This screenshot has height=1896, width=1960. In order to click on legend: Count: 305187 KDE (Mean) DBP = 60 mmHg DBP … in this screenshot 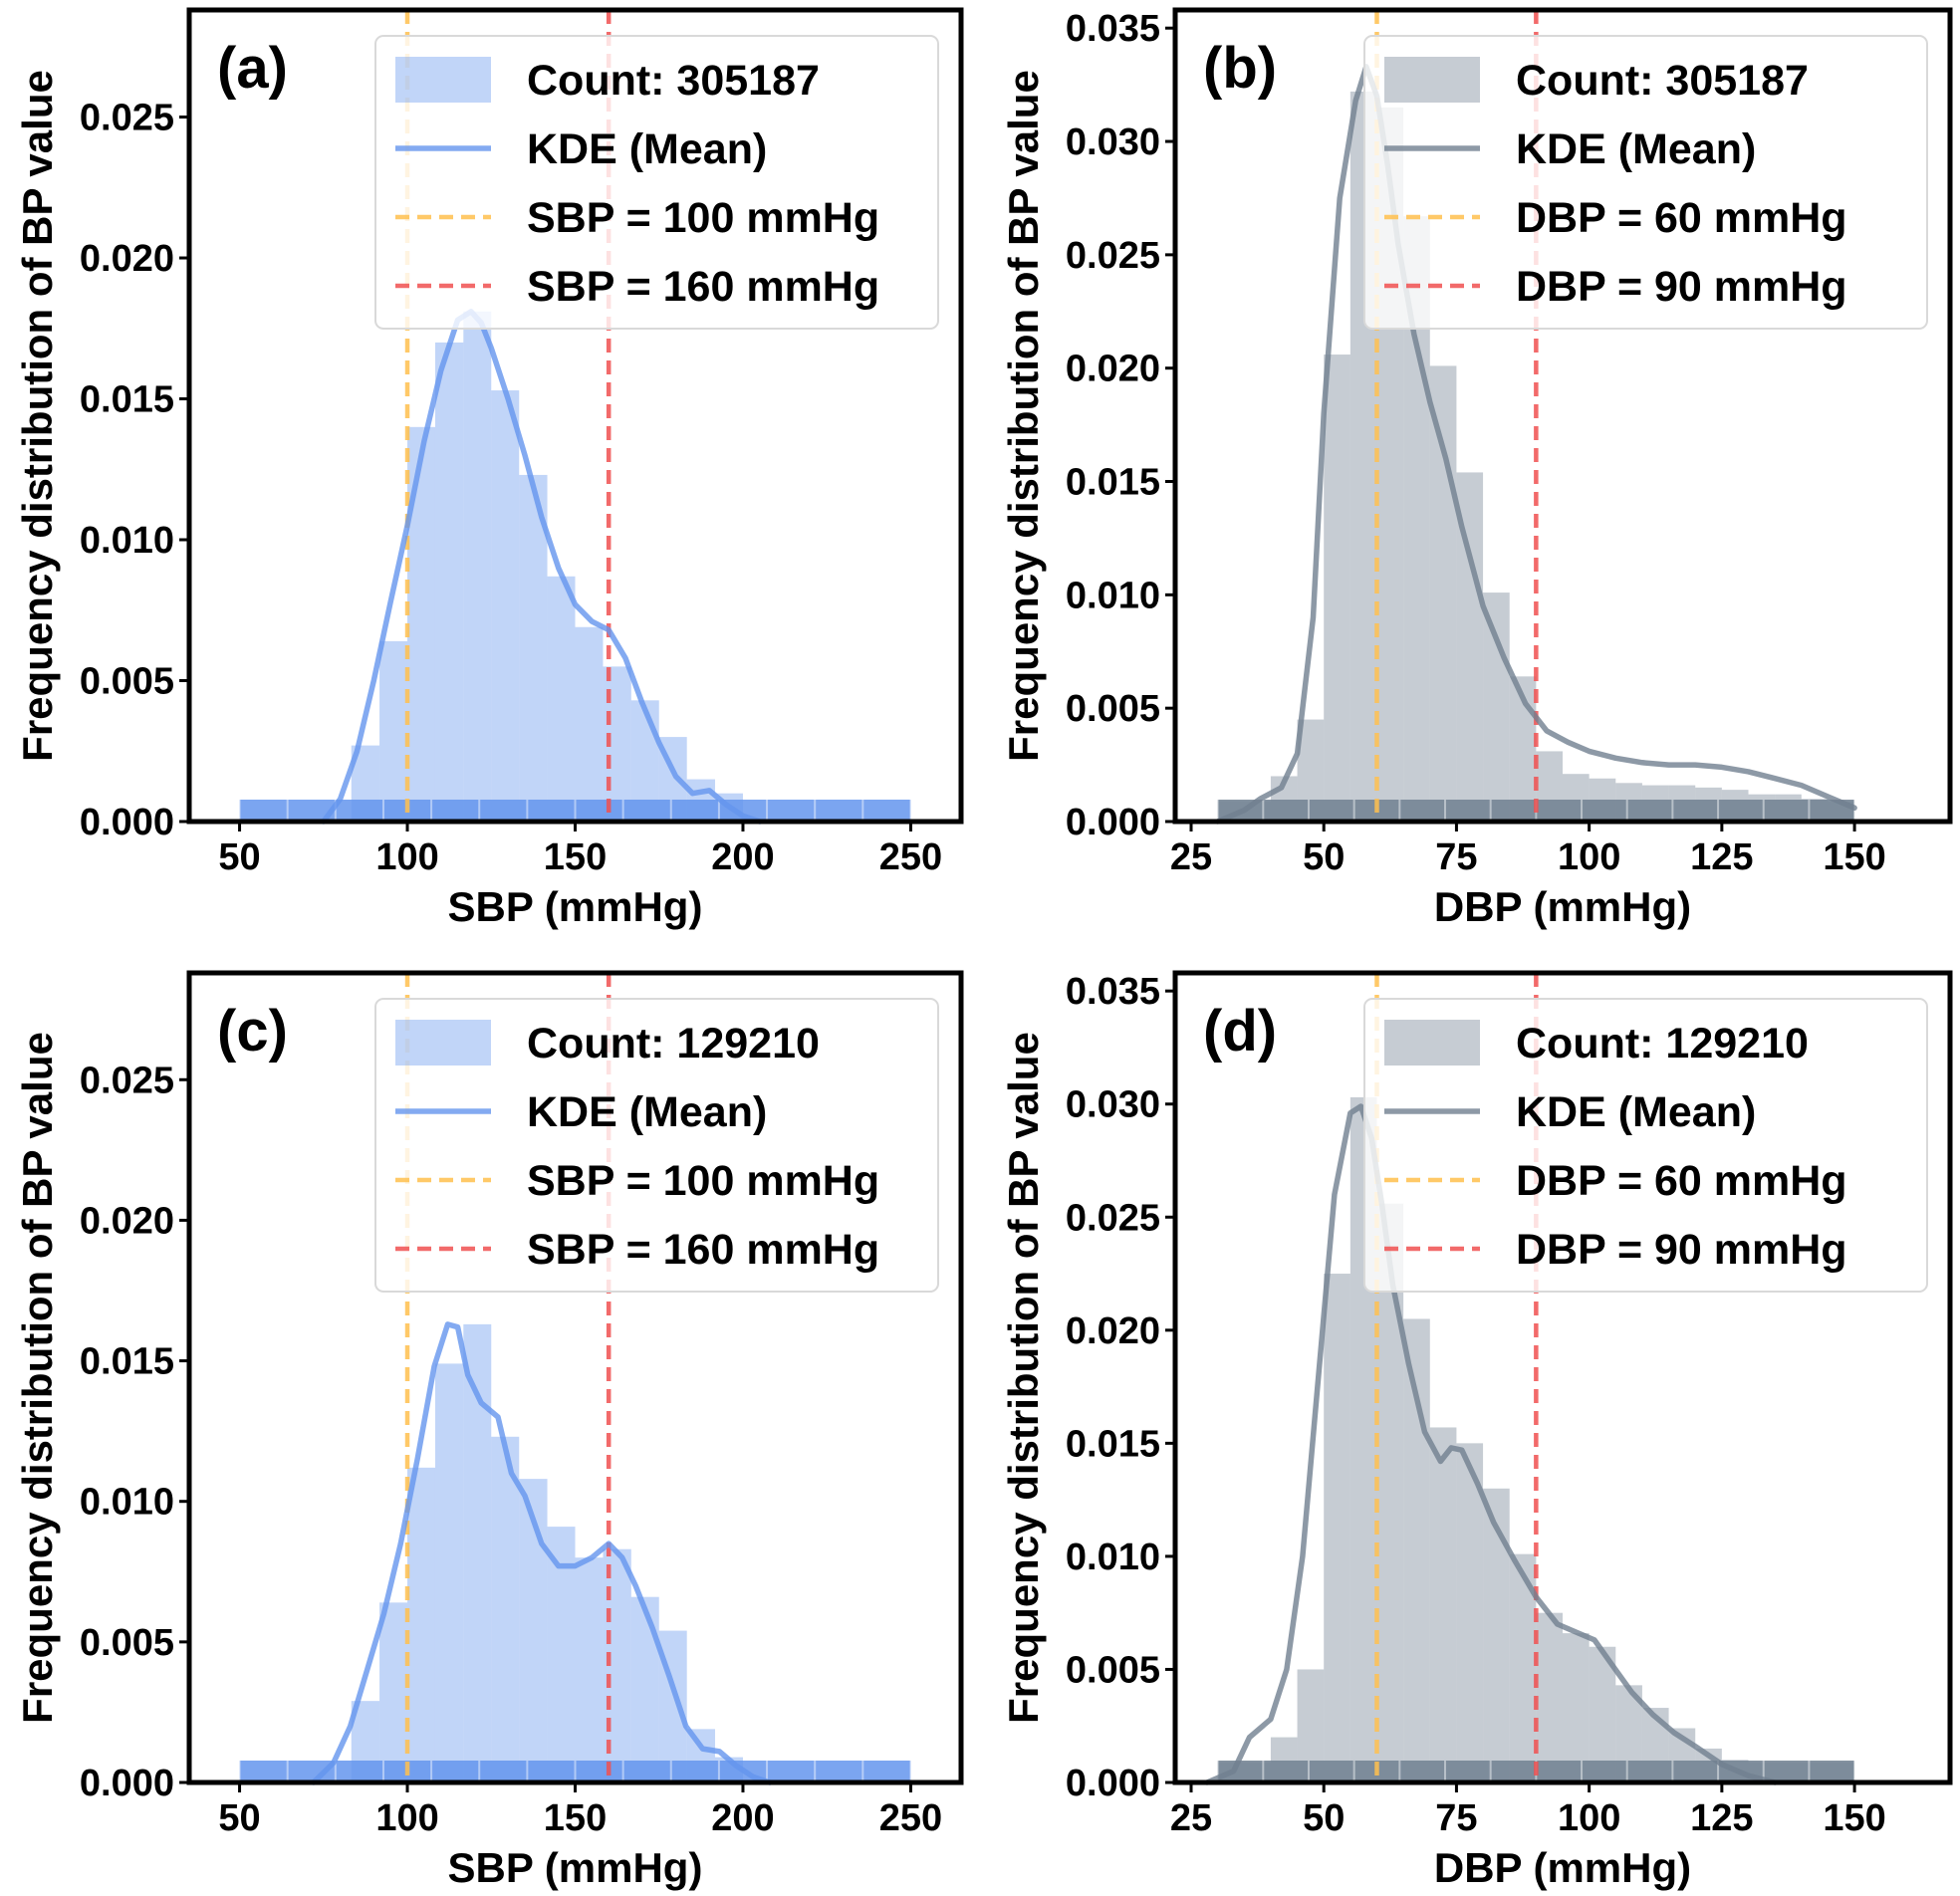, I will do `click(1646, 182)`.